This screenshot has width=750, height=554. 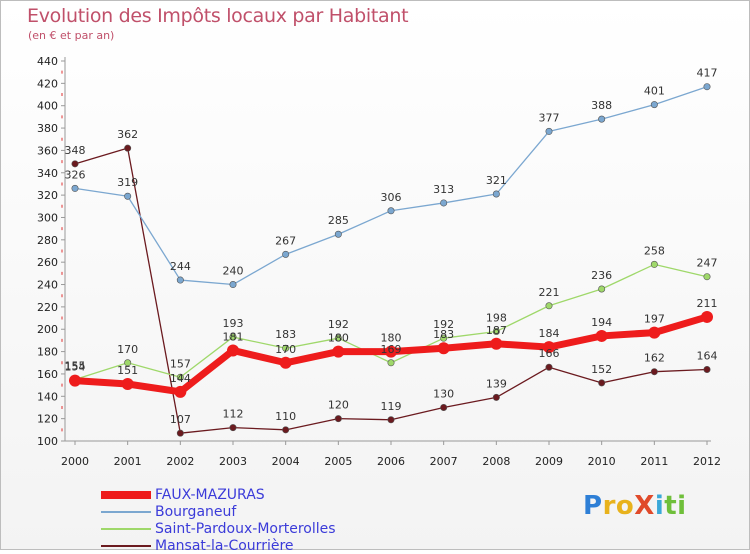 I want to click on legend-label-mansat-la-courriere: Mansat-la-Courrière, so click(x=224, y=545).